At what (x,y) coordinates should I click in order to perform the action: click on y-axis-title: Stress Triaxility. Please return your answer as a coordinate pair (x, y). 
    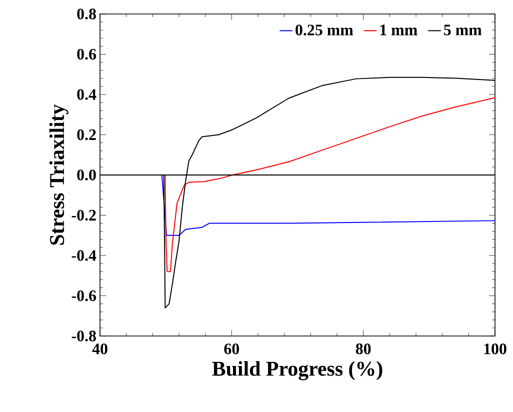
    Looking at the image, I should click on (58, 174).